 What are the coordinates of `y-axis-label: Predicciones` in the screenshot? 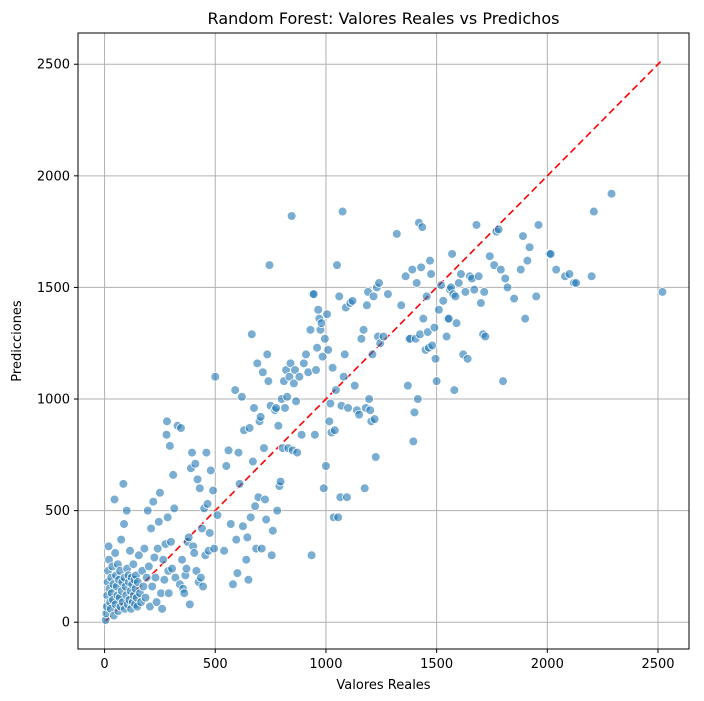 It's located at (17, 341).